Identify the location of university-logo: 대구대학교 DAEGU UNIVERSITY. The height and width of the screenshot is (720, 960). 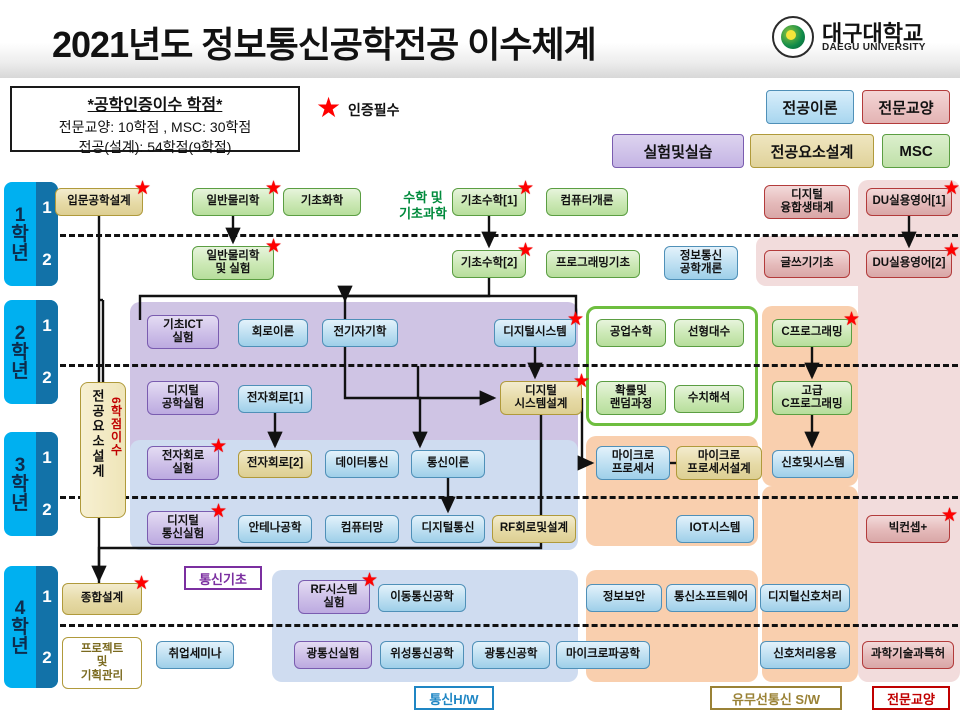
(860, 38).